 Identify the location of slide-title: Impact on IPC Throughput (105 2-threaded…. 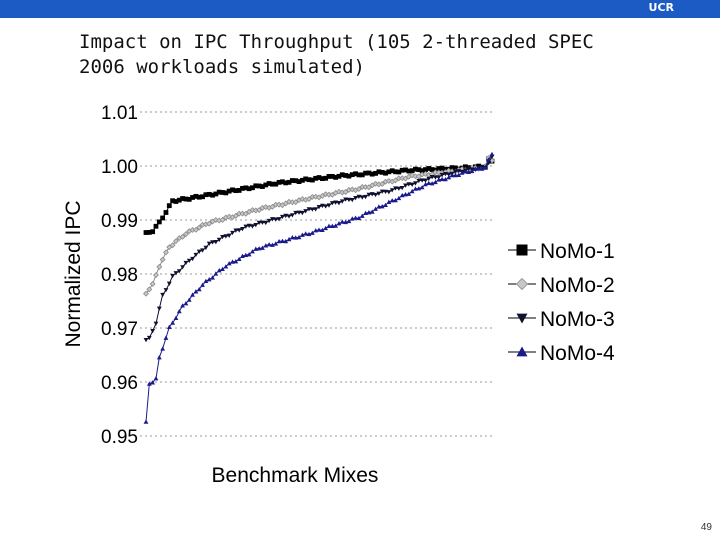
(336, 54).